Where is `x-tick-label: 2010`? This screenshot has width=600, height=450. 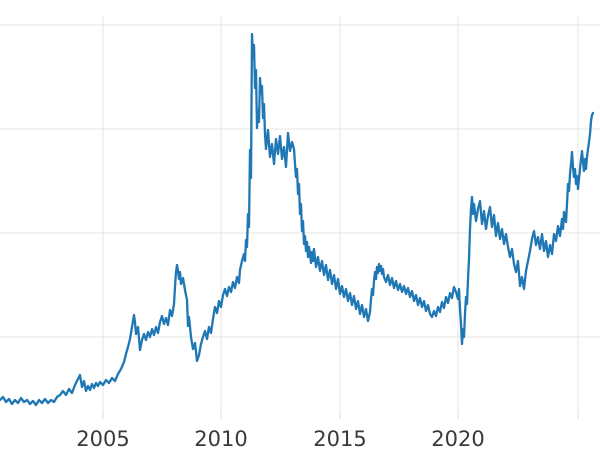 x-tick-label: 2010 is located at coordinates (220, 438).